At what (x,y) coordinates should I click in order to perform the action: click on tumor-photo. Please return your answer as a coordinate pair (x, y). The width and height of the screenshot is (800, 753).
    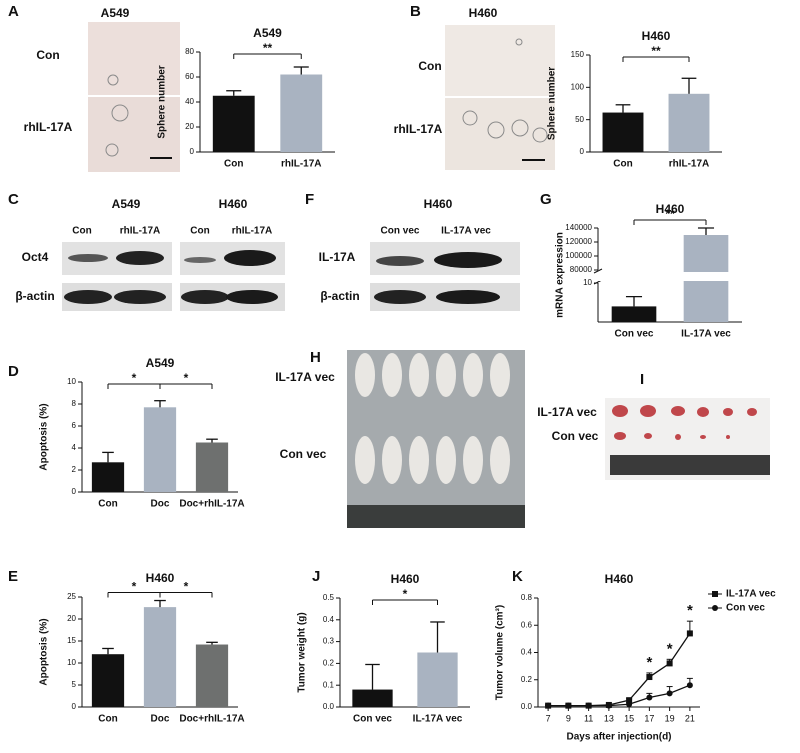
    Looking at the image, I should click on (687, 439).